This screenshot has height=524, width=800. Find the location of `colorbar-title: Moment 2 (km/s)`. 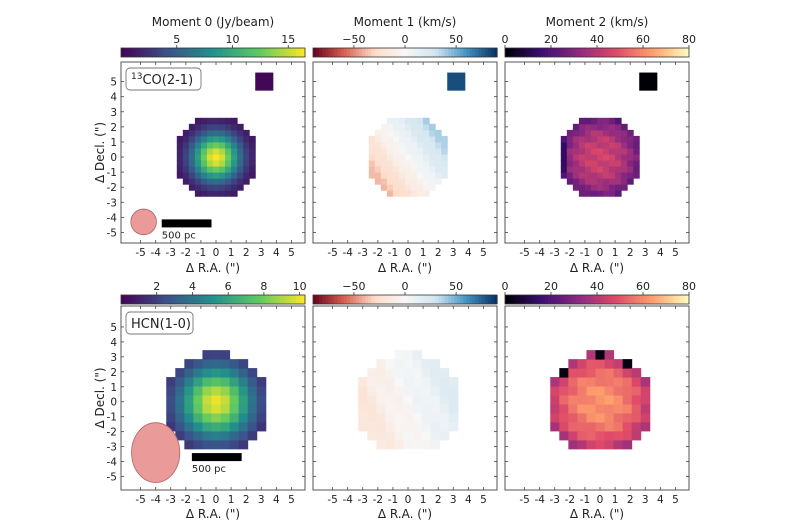

colorbar-title: Moment 2 (km/s) is located at coordinates (597, 22).